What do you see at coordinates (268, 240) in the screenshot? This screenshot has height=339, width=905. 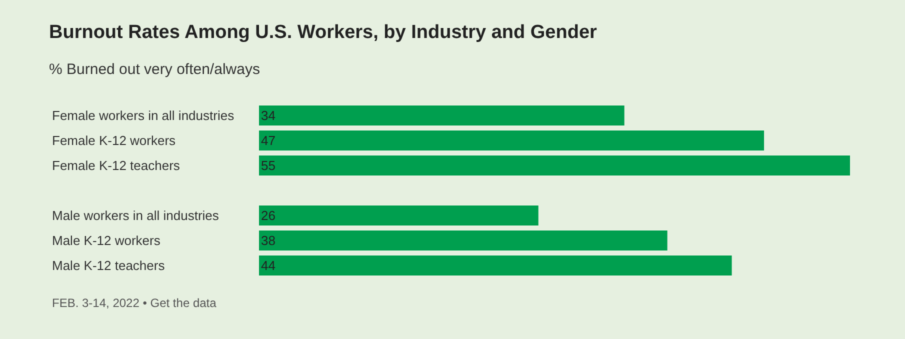 I see `data-label: 38` at bounding box center [268, 240].